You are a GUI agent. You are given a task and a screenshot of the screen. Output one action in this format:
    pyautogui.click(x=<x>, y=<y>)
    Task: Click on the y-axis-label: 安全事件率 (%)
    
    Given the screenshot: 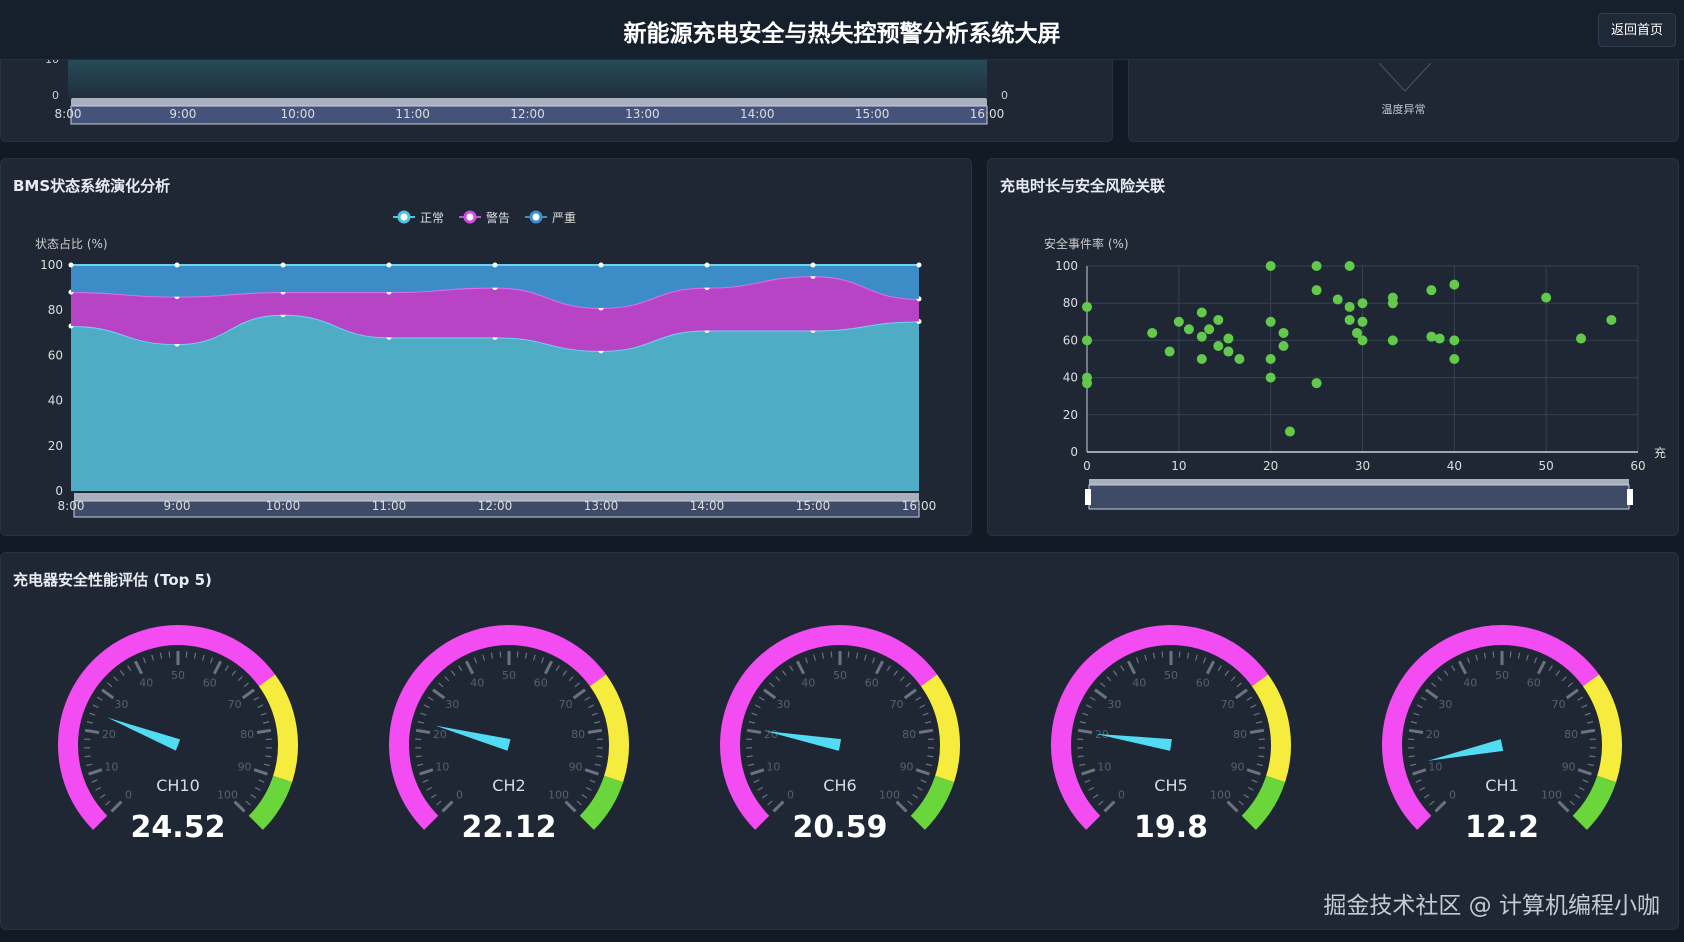 What is the action you would take?
    pyautogui.click(x=1086, y=243)
    